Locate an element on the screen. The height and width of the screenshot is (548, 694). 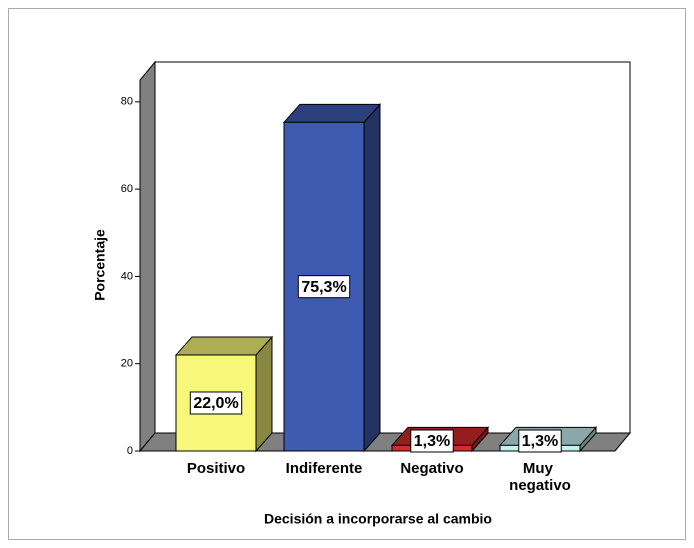
y-tick-label: 0 is located at coordinates (130, 451).